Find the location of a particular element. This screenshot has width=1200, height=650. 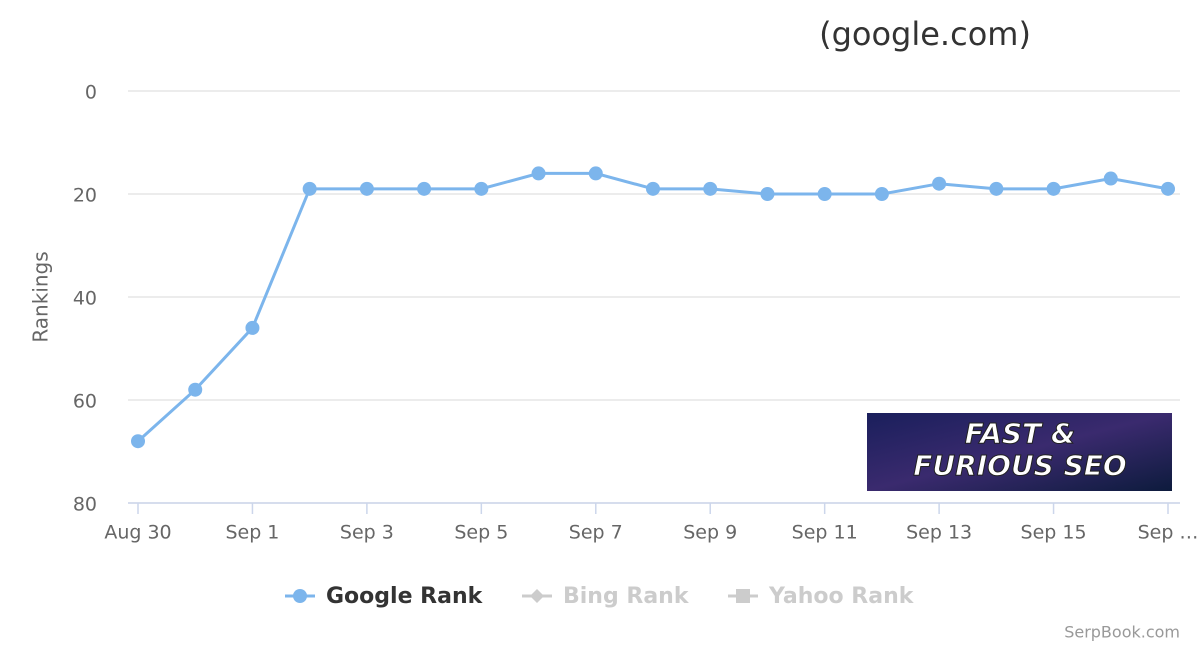

x-tick-label: Sep 15 is located at coordinates (1054, 533).